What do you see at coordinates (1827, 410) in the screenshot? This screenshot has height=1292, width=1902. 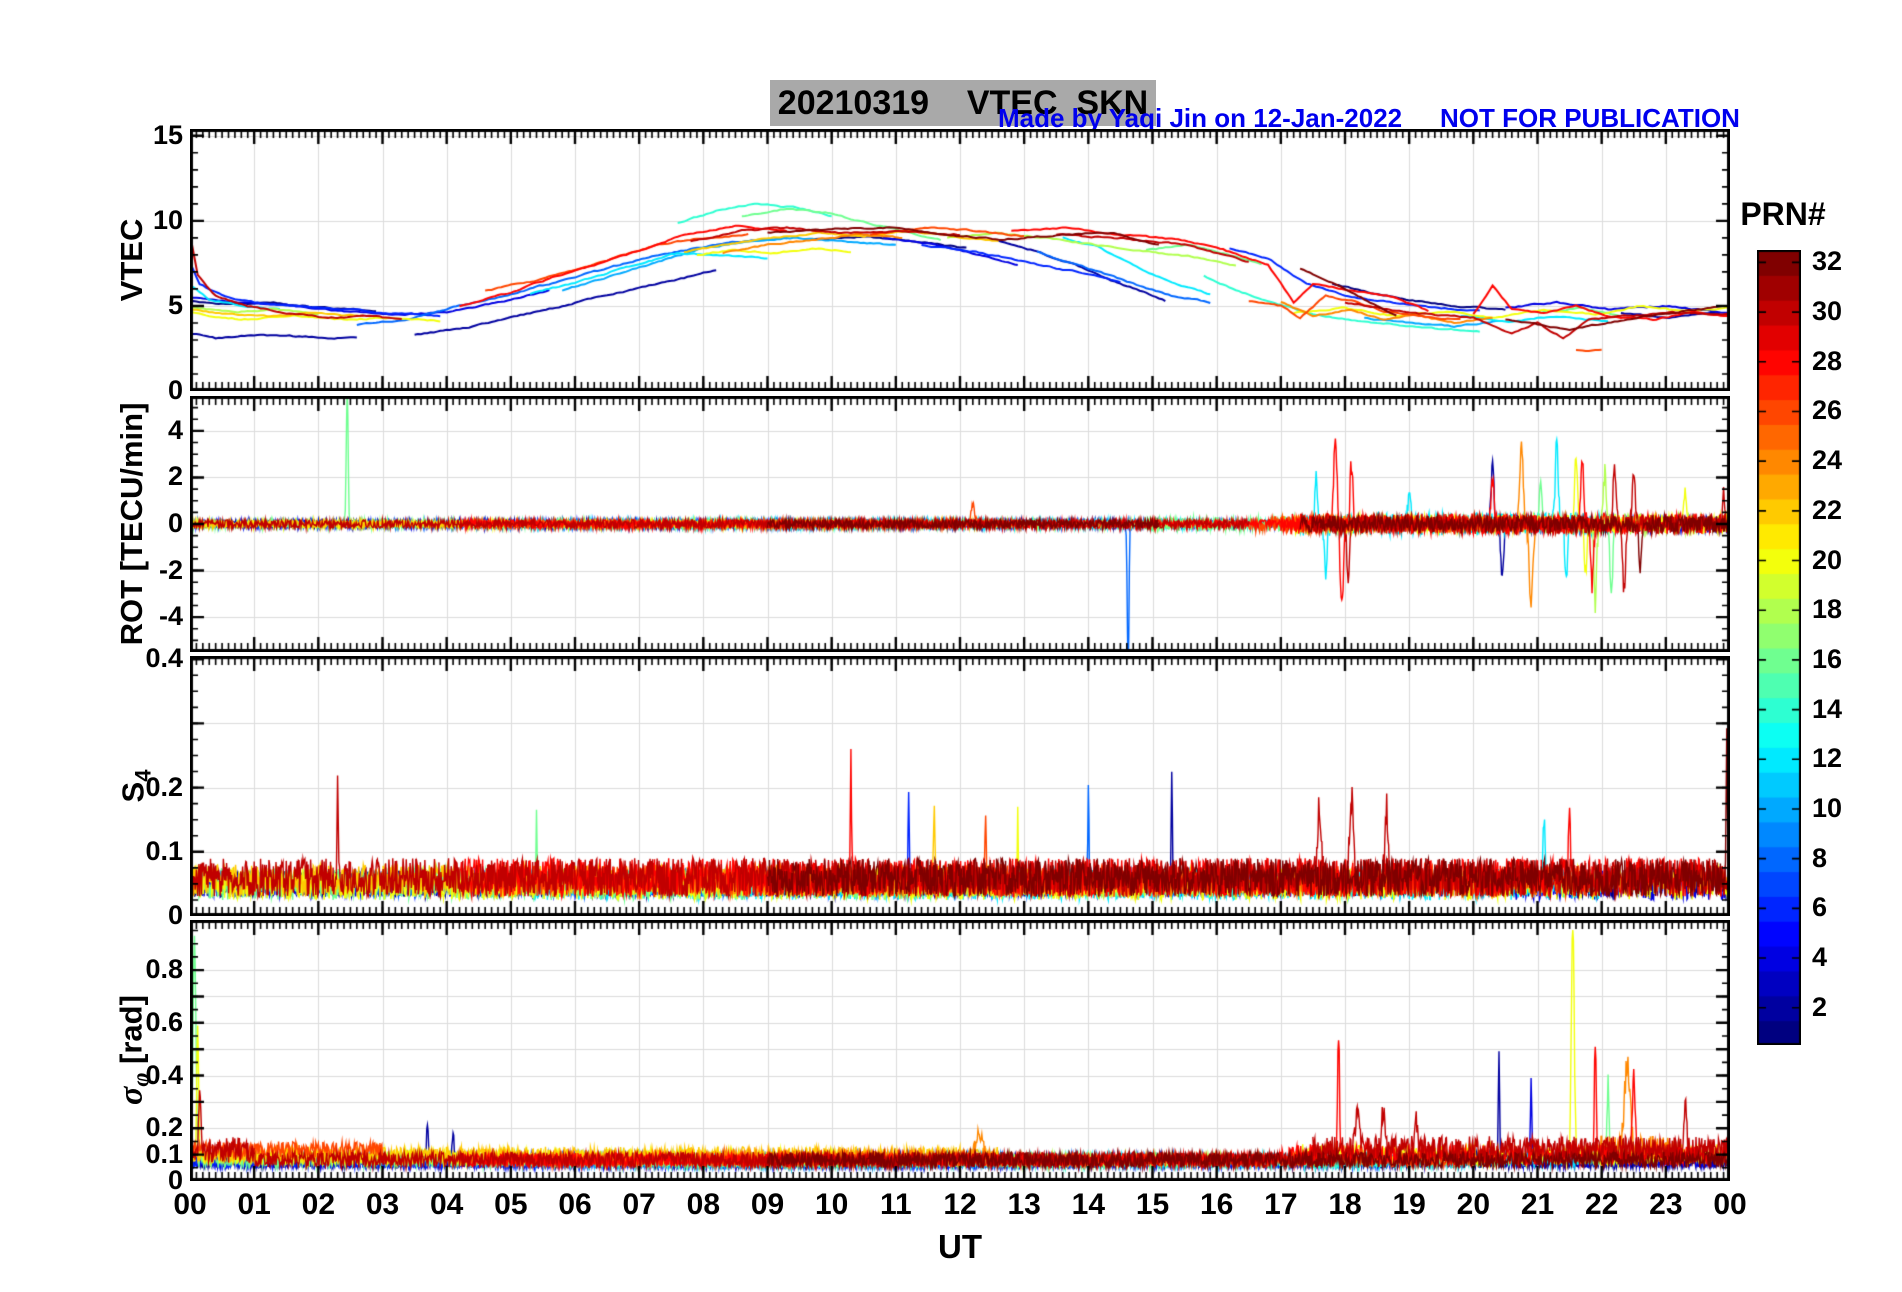 I see `colorbar-tick-label: 26` at bounding box center [1827, 410].